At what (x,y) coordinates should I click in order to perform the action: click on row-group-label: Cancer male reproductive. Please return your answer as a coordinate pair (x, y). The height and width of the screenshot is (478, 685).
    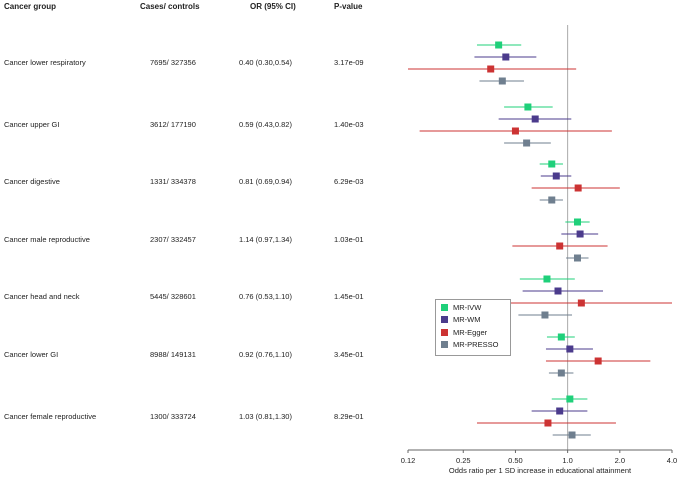
    Looking at the image, I should click on (47, 239).